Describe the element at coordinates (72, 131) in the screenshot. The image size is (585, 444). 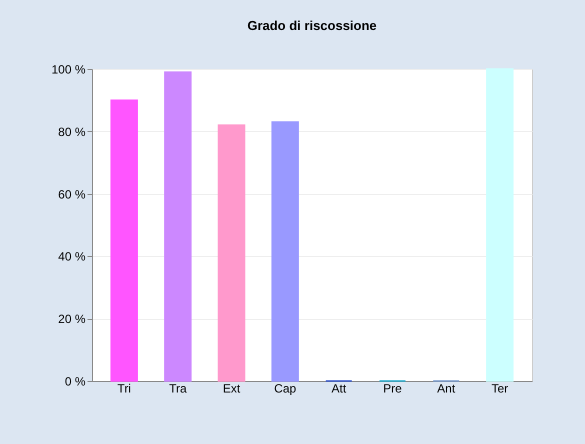
I see `y-tick-label: 80 %` at that location.